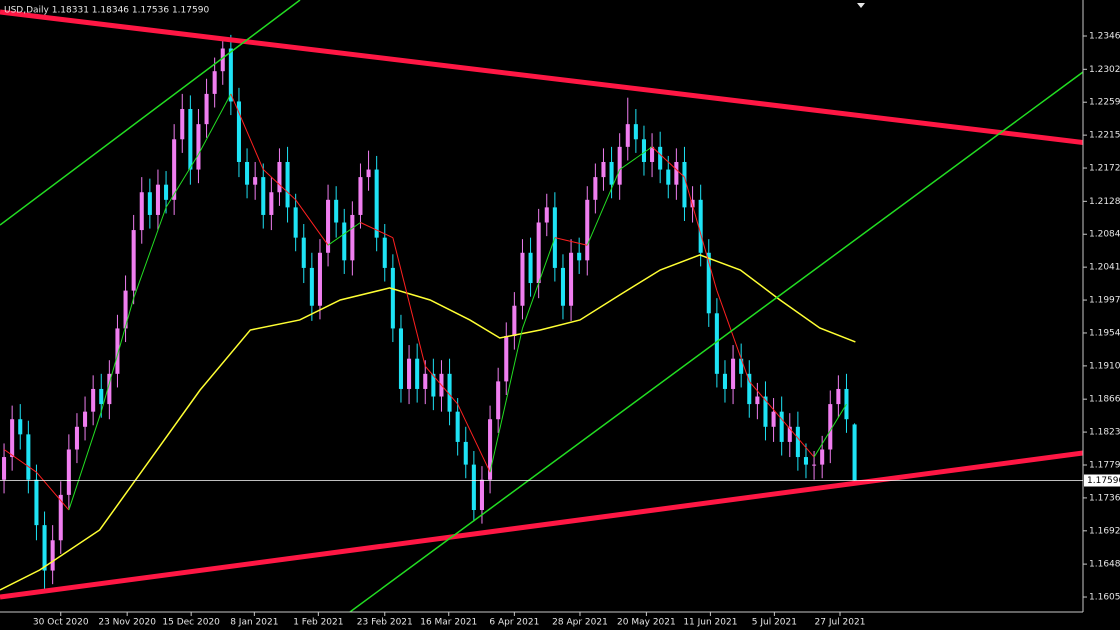  Describe the element at coordinates (150, 113) in the screenshot. I see `trendline` at that location.